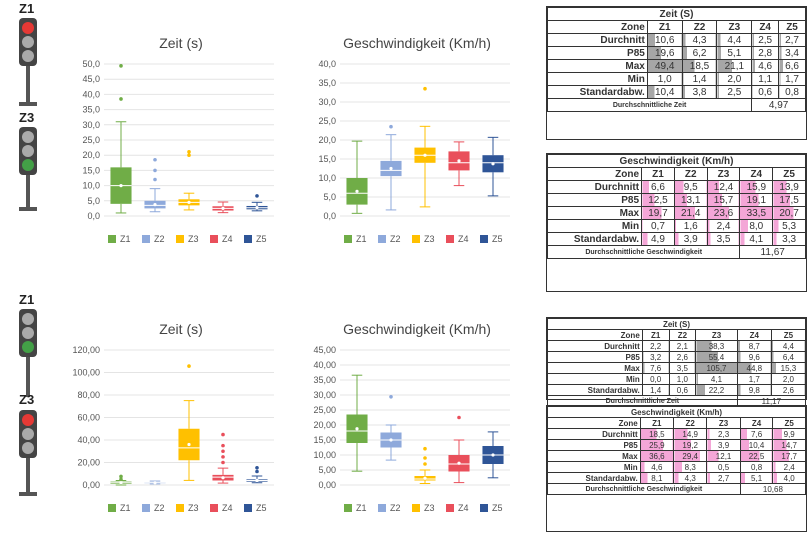 Image resolution: width=809 pixels, height=534 pixels. Describe the element at coordinates (756, 213) in the screenshot. I see `table-cell: 33,5` at that location.